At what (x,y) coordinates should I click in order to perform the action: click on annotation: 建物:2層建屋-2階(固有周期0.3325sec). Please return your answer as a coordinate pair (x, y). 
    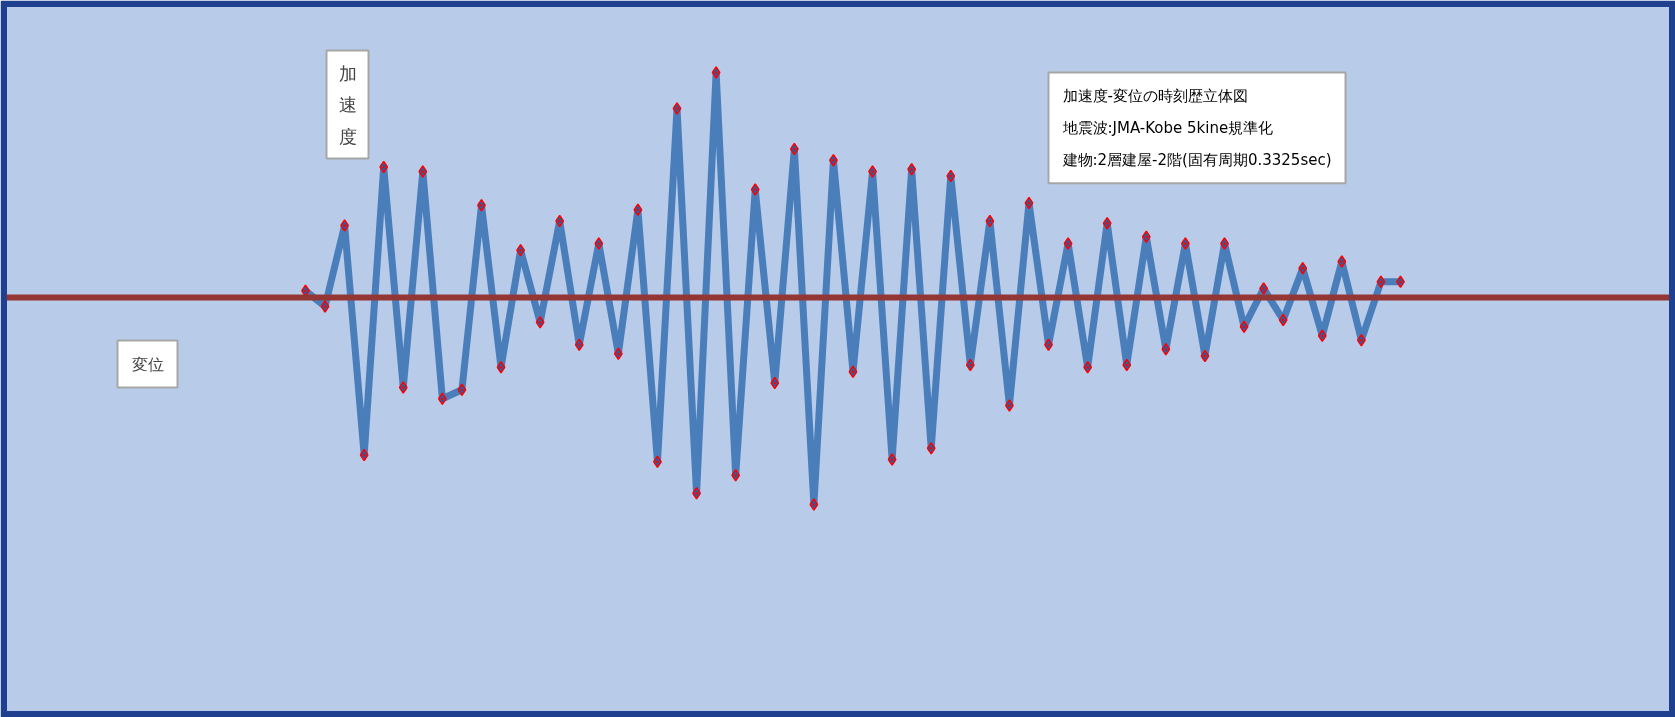
    Looking at the image, I should click on (1196, 160).